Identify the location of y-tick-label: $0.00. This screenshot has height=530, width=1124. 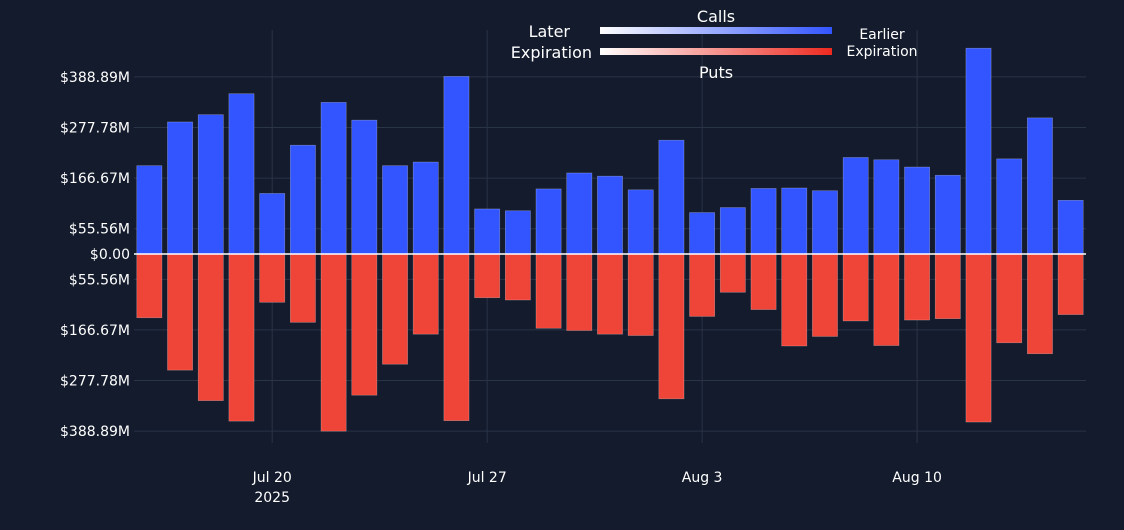
(110, 255).